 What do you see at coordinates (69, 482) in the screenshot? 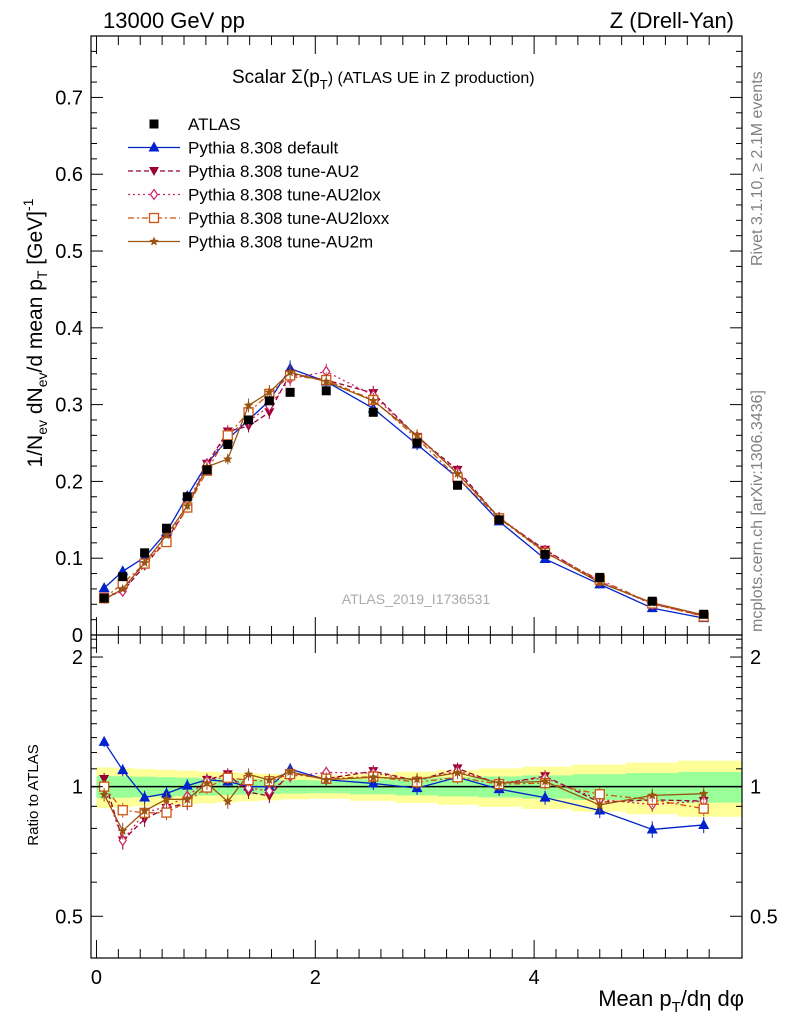
I see `y-tick-label: 0.2` at bounding box center [69, 482].